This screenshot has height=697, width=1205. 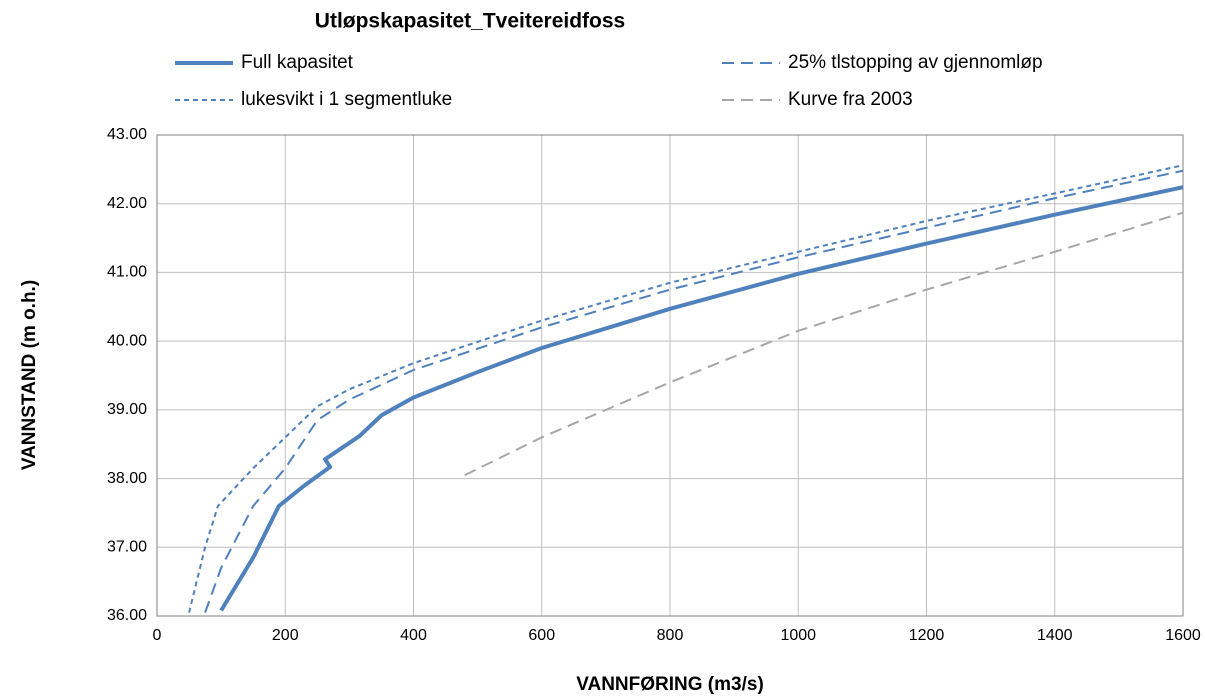 I want to click on y-tick-label: 36.00, so click(x=127, y=615).